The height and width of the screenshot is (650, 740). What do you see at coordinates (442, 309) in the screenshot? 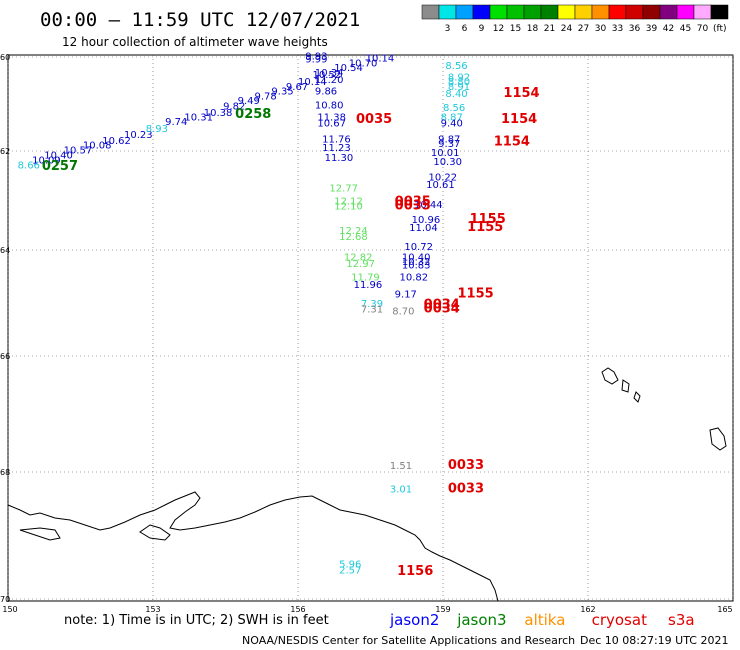
I see `pass-time-label: 0034` at bounding box center [442, 309].